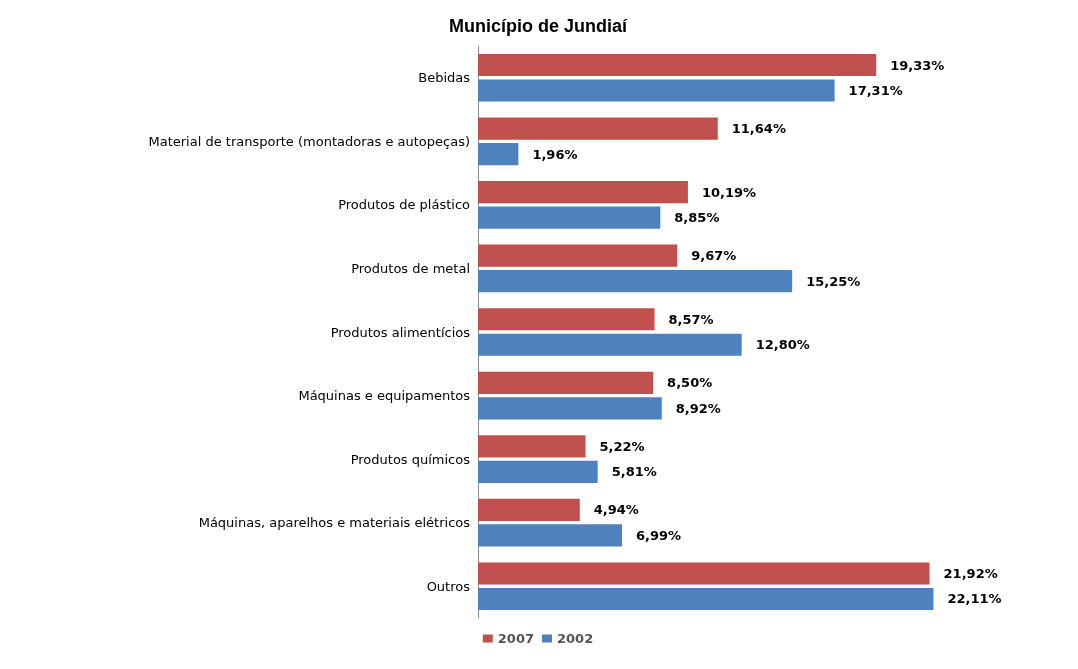 The image size is (1078, 669). Describe the element at coordinates (384, 396) in the screenshot. I see `y-tick-label: Máquinas e equipamentos` at that location.